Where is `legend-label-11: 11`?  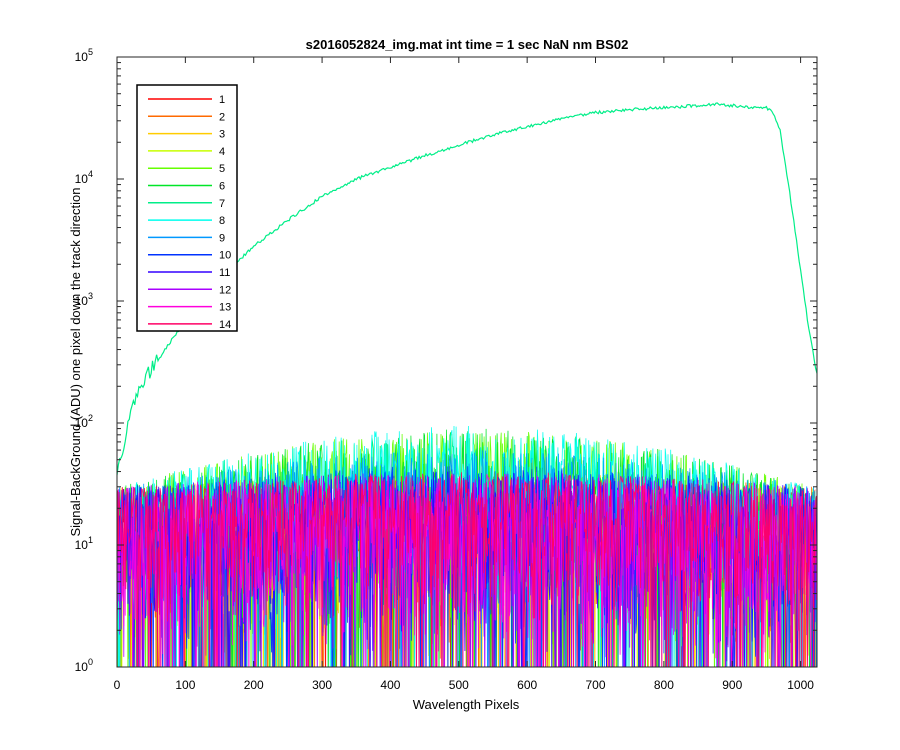 legend-label-11: 11 is located at coordinates (224, 273).